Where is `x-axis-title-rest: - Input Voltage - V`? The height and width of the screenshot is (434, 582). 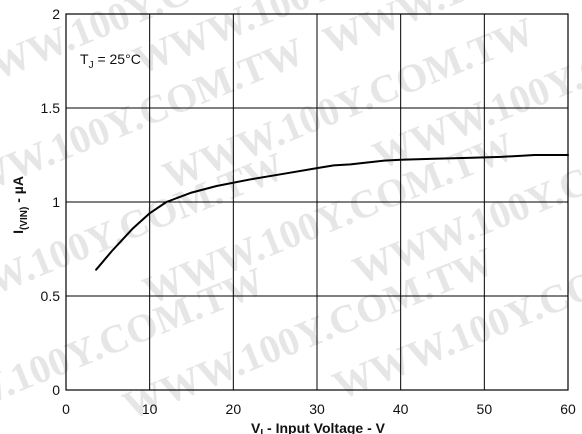
x-axis-title-rest: - Input Voltage - V is located at coordinates (324, 427).